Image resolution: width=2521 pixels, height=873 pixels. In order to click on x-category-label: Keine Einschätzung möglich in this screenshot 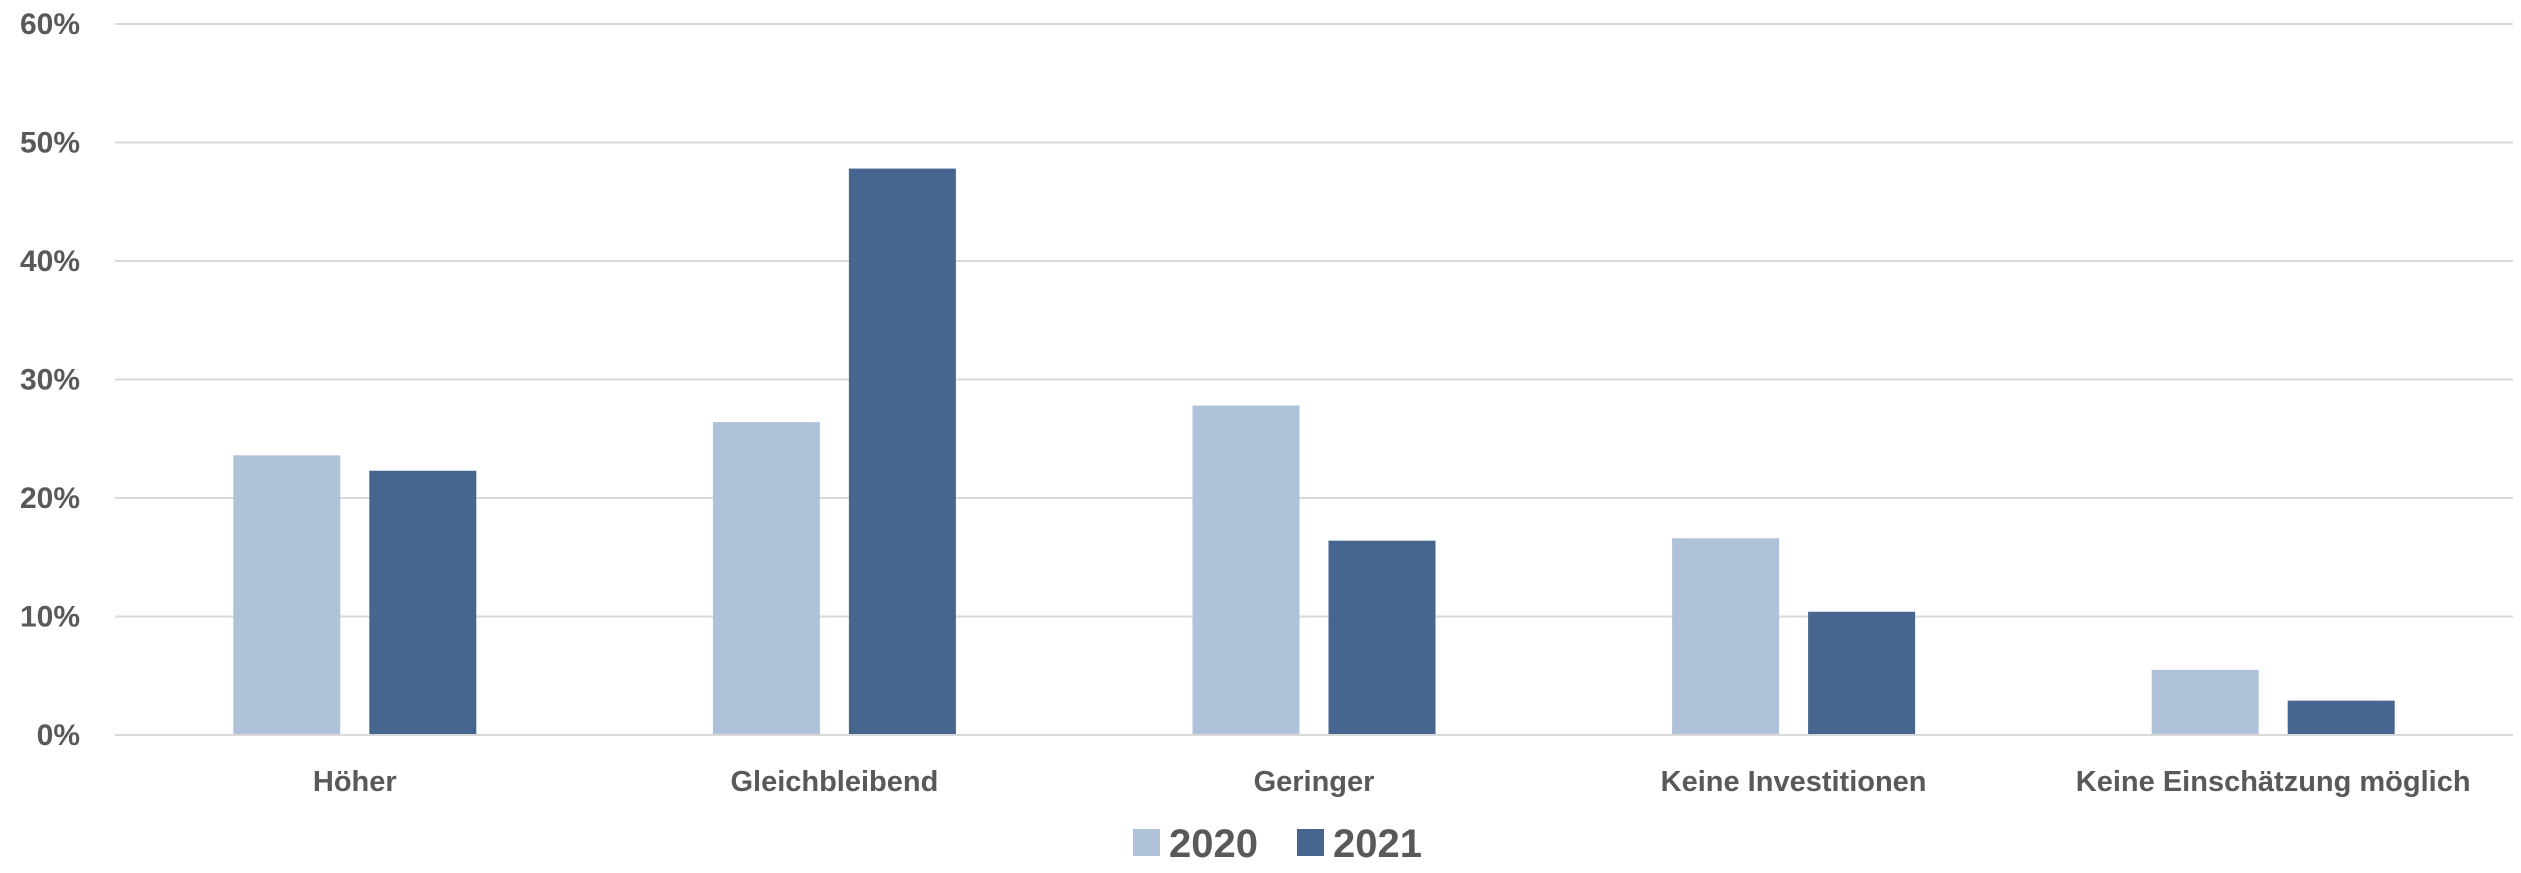, I will do `click(2273, 782)`.